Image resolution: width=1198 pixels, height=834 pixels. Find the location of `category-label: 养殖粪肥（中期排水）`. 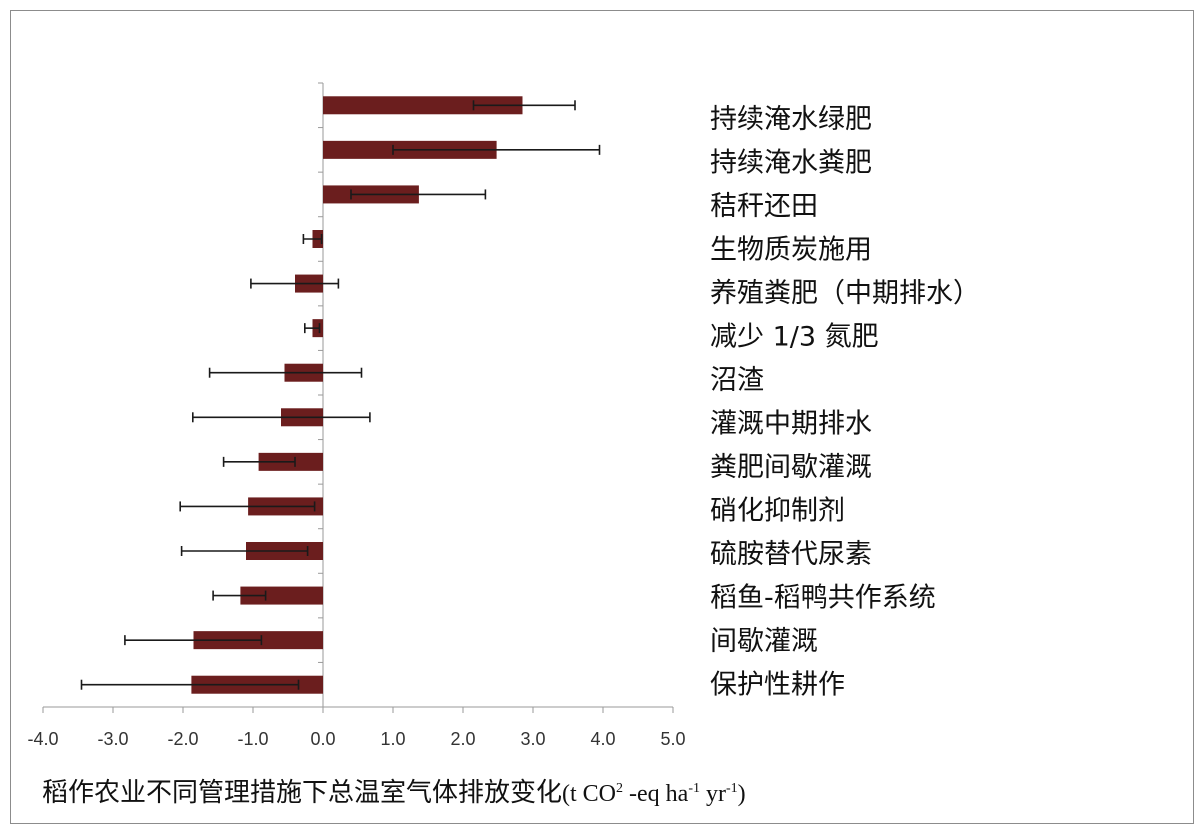

category-label: 养殖粪肥（中期排水） is located at coordinates (845, 293).